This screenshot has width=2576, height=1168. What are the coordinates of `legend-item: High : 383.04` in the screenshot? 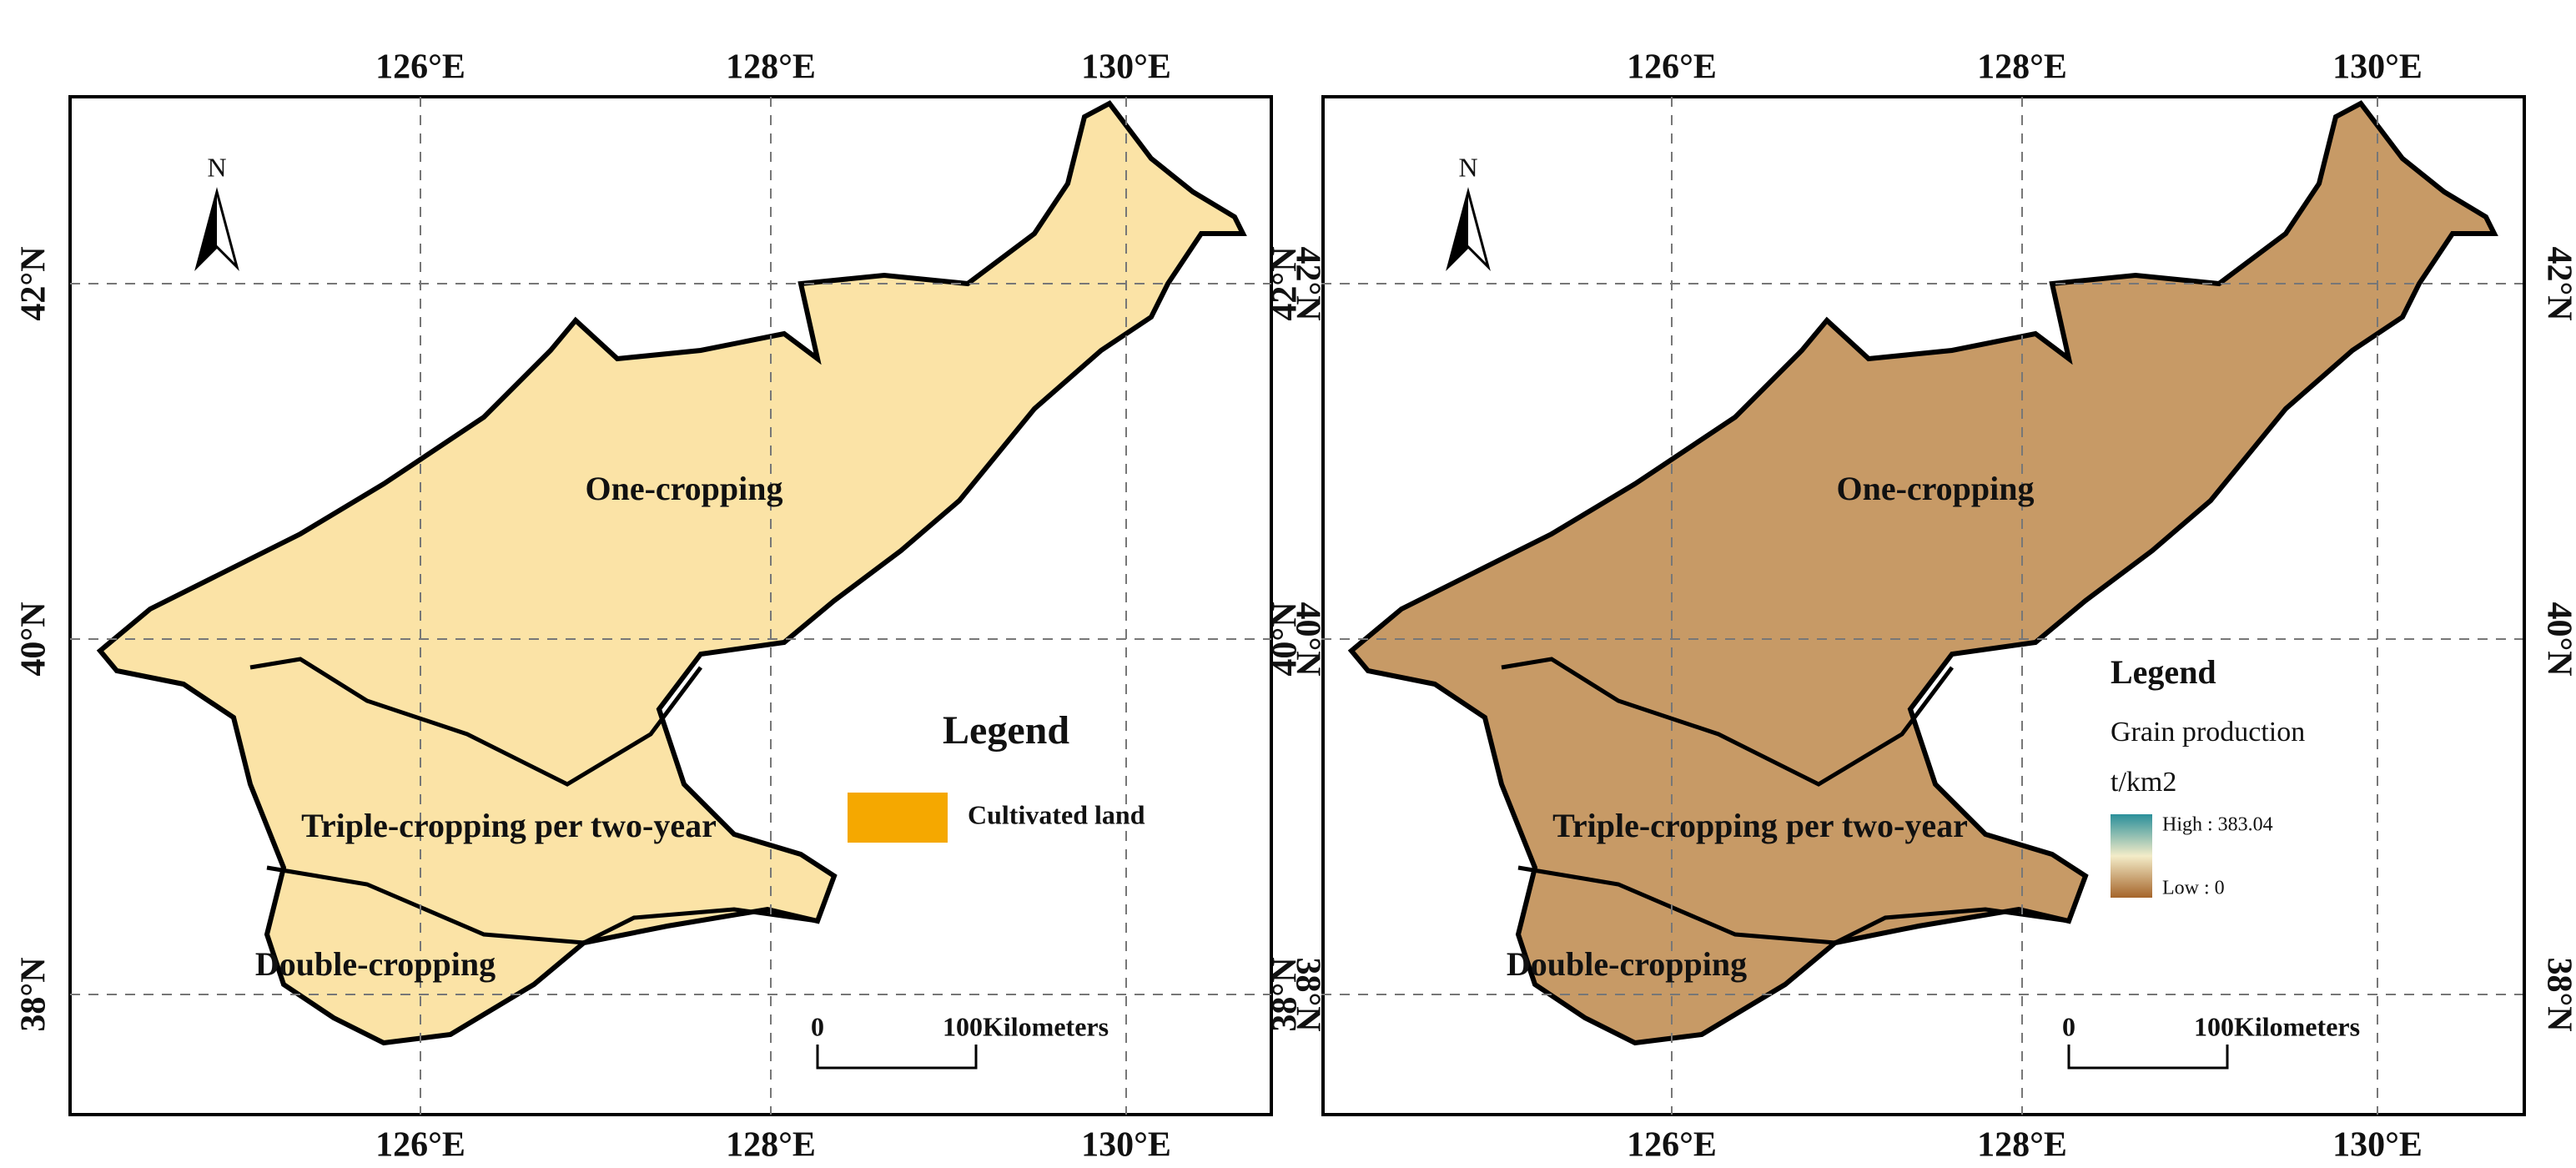 It's located at (2217, 825).